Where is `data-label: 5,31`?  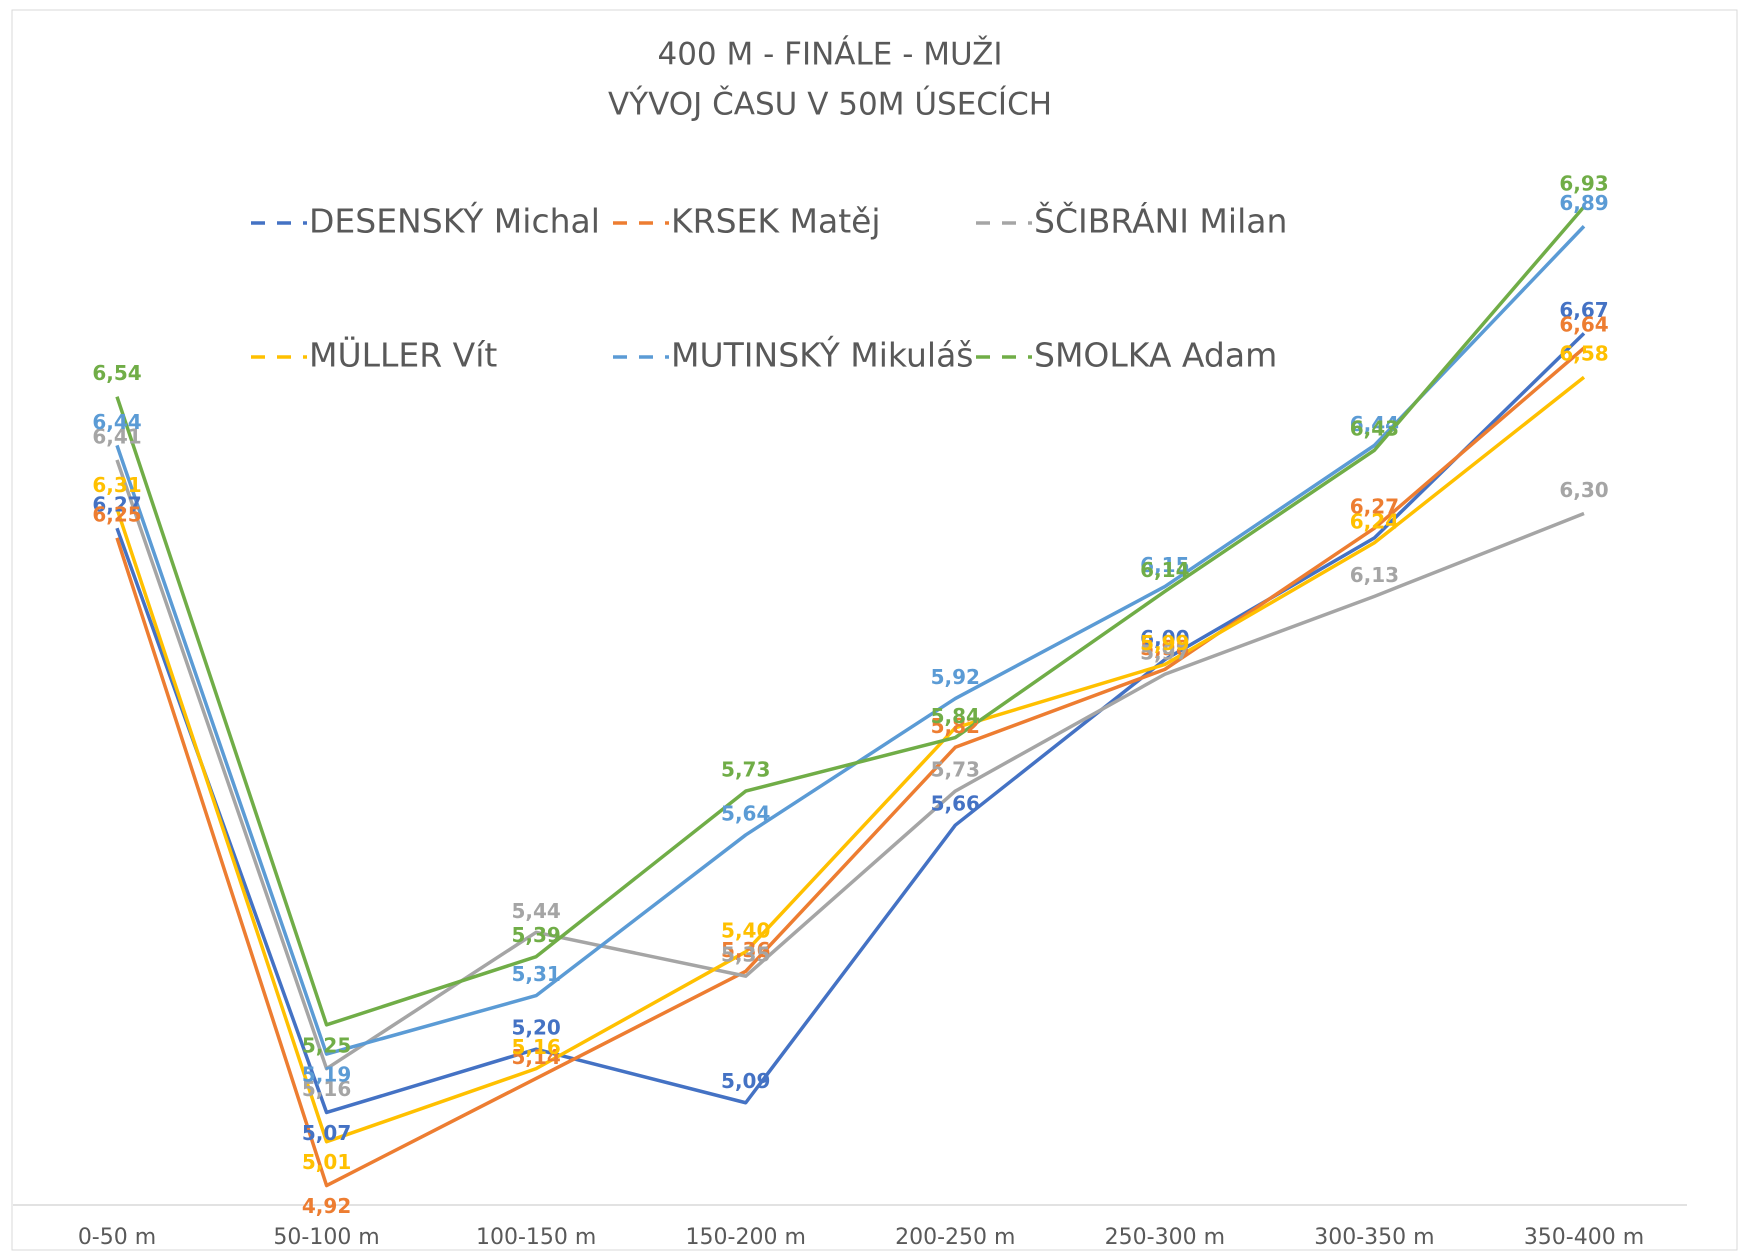
data-label: 5,31 is located at coordinates (535, 974).